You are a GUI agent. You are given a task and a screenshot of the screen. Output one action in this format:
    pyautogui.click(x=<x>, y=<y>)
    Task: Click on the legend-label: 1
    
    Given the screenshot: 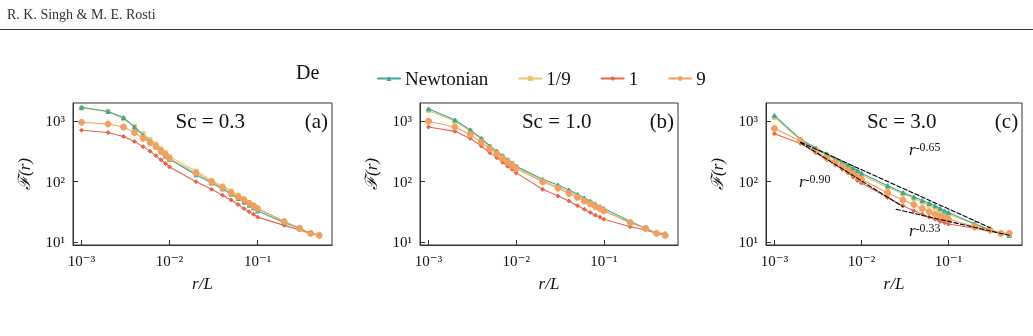 What is the action you would take?
    pyautogui.click(x=633, y=78)
    